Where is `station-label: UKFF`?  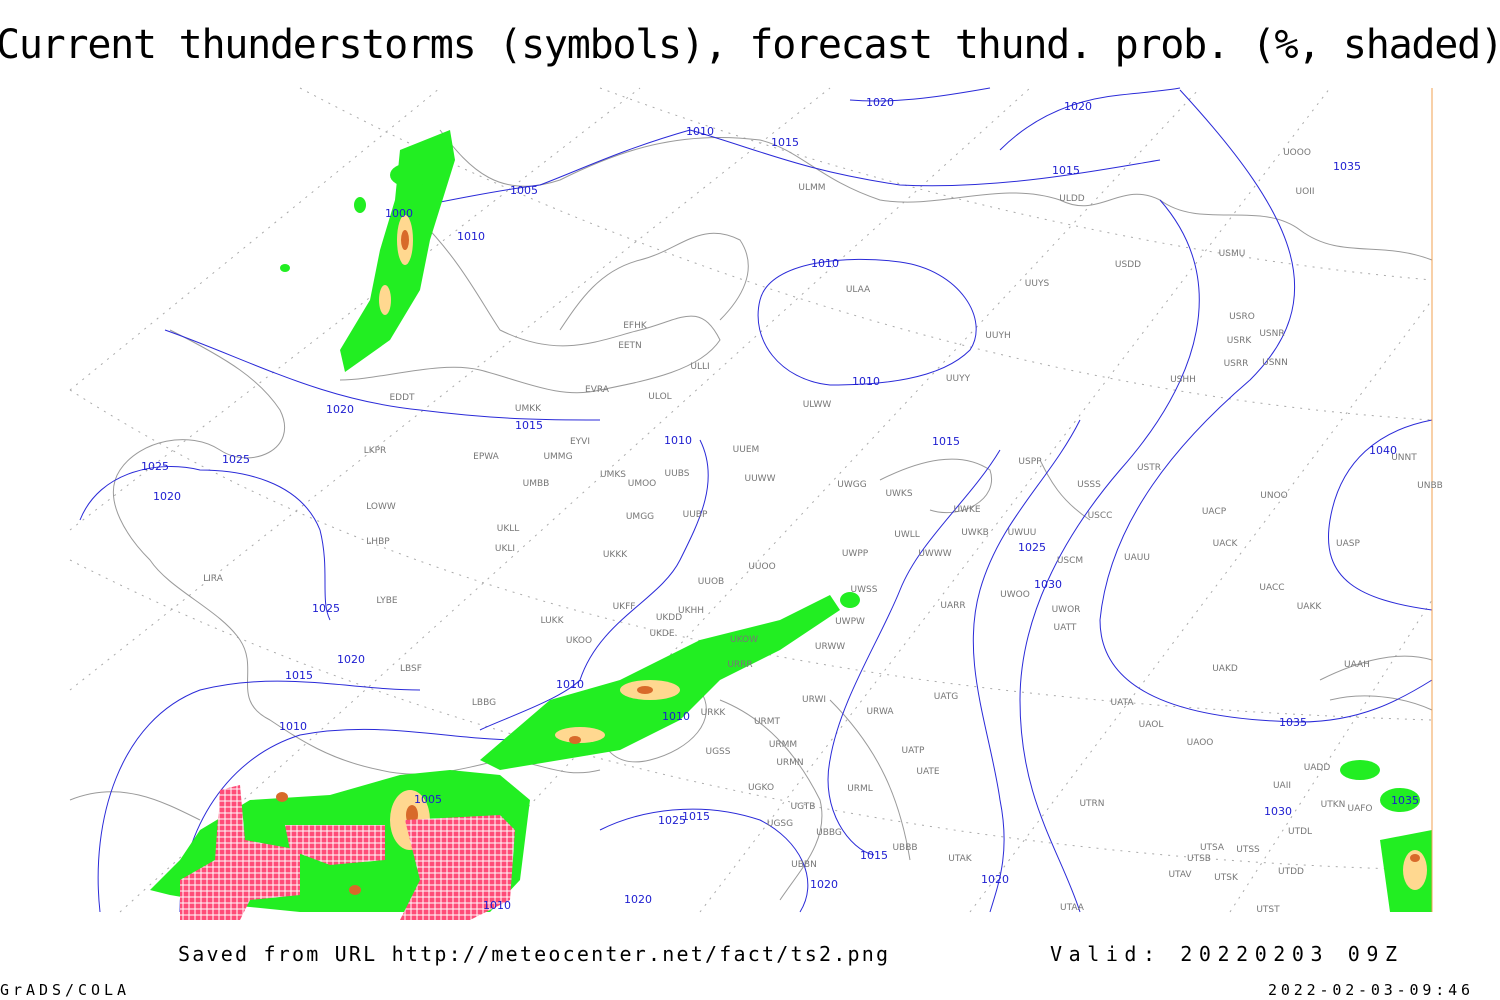
station-label: UKFF is located at coordinates (624, 607).